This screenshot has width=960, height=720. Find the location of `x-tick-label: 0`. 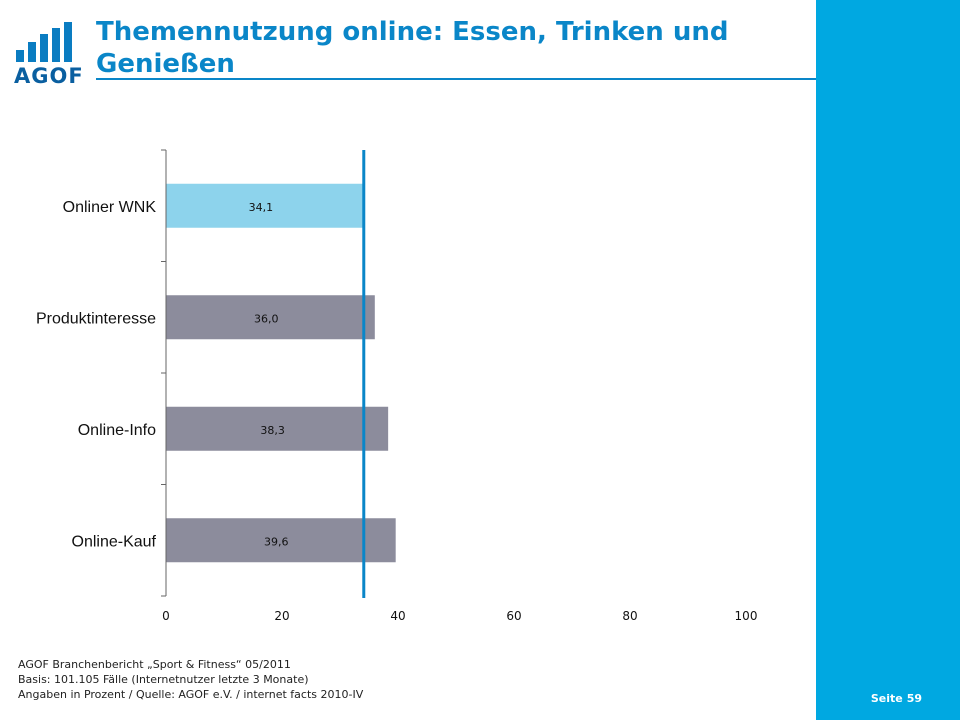

x-tick-label: 0 is located at coordinates (166, 616).